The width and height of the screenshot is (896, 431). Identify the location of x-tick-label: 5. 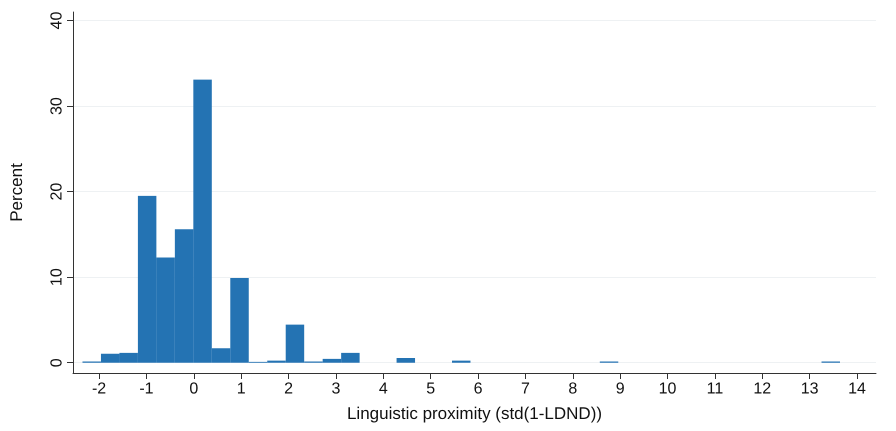
(431, 389).